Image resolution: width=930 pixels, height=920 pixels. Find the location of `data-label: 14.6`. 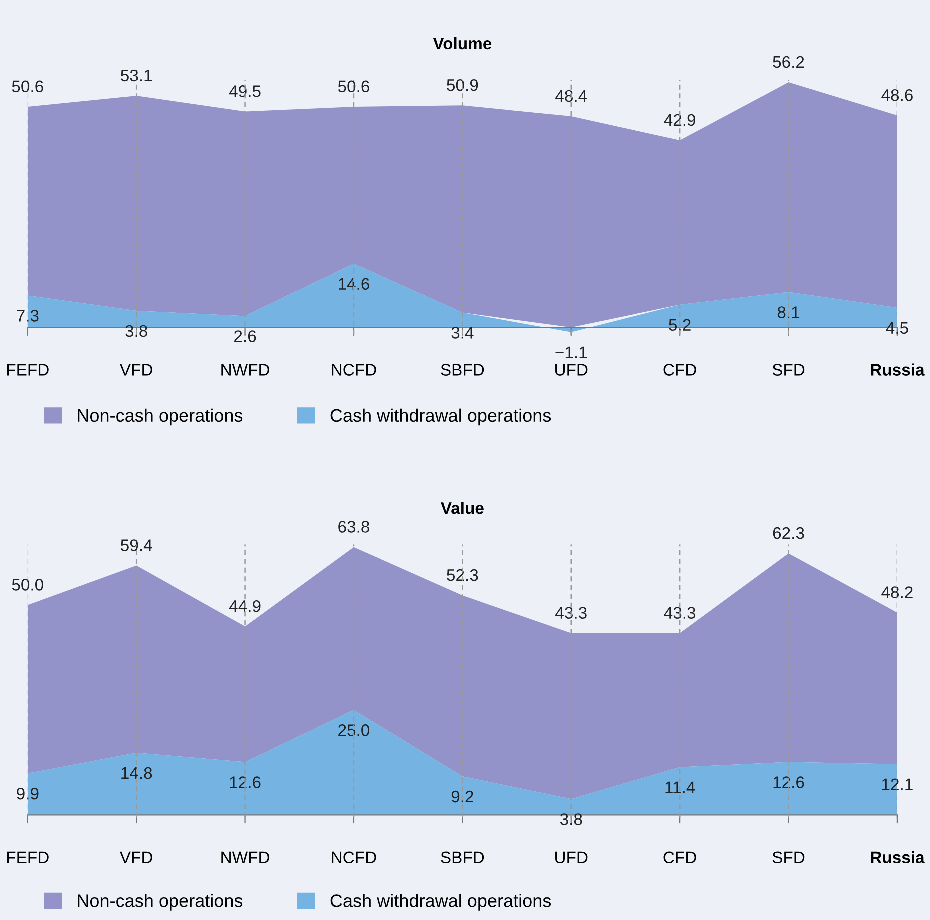

data-label: 14.6 is located at coordinates (354, 284).